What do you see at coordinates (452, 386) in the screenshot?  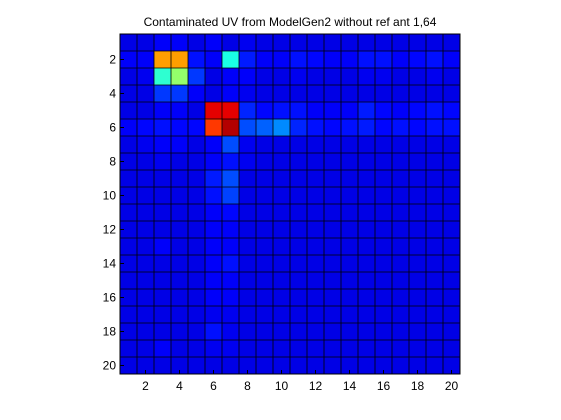 I see `x-tick-label: 20` at bounding box center [452, 386].